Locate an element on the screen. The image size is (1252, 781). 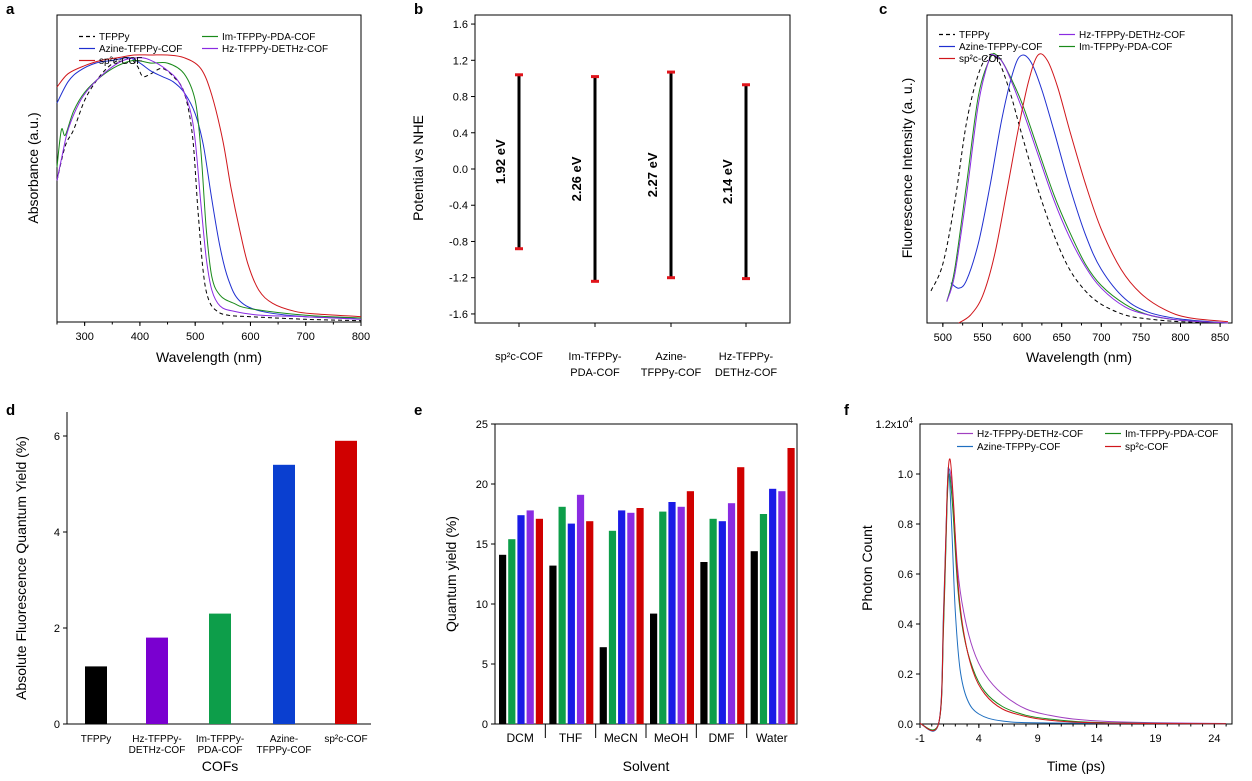
legend-item: TFPPy is located at coordinates (974, 35).